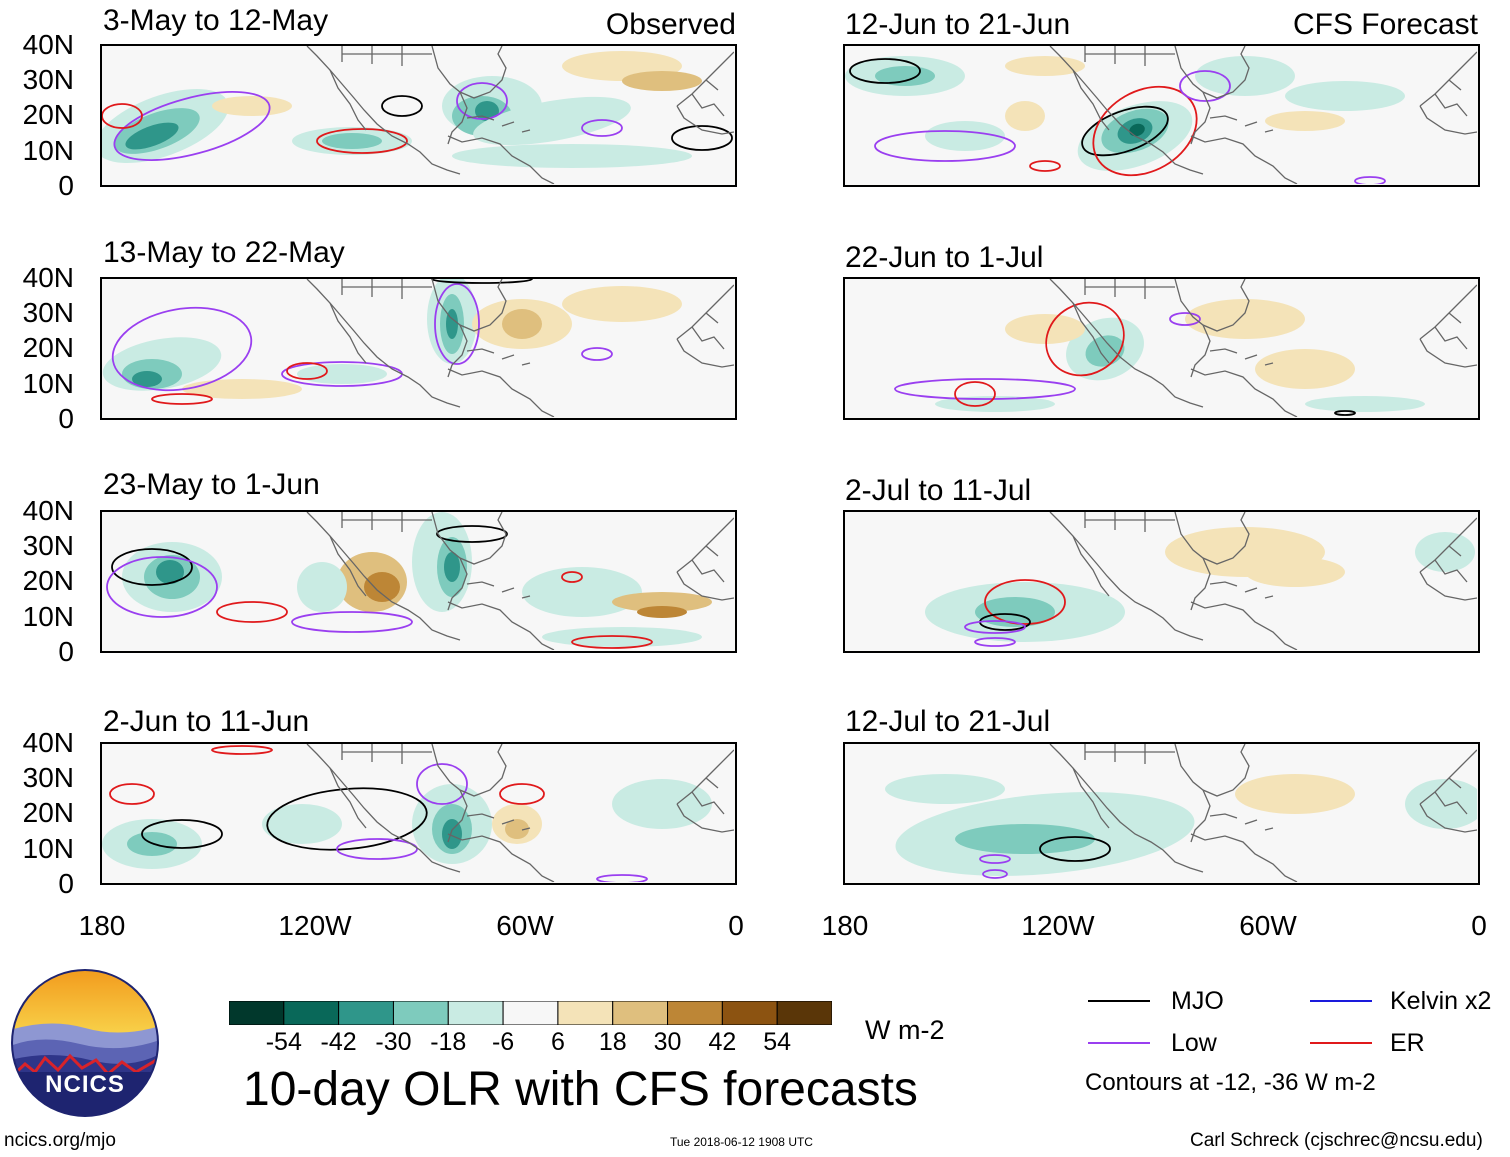  What do you see at coordinates (944, 257) in the screenshot?
I see `panel-title-fc-2: 22-Jun to 1-Jul` at bounding box center [944, 257].